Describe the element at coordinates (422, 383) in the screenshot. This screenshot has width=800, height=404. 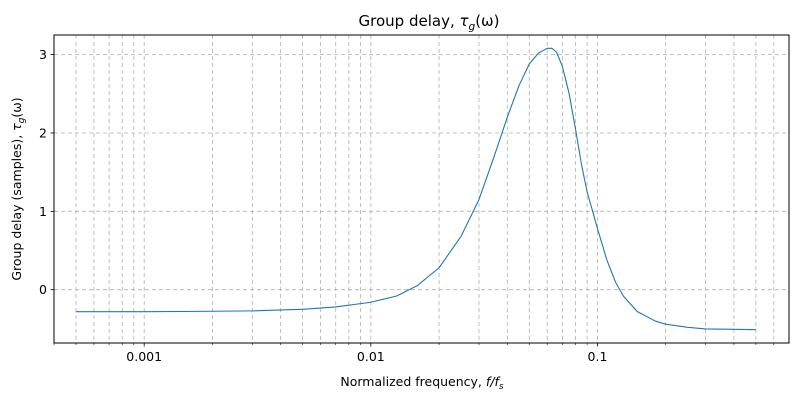
I see `x-axis-label: Normalized frequency, f/fs` at that location.